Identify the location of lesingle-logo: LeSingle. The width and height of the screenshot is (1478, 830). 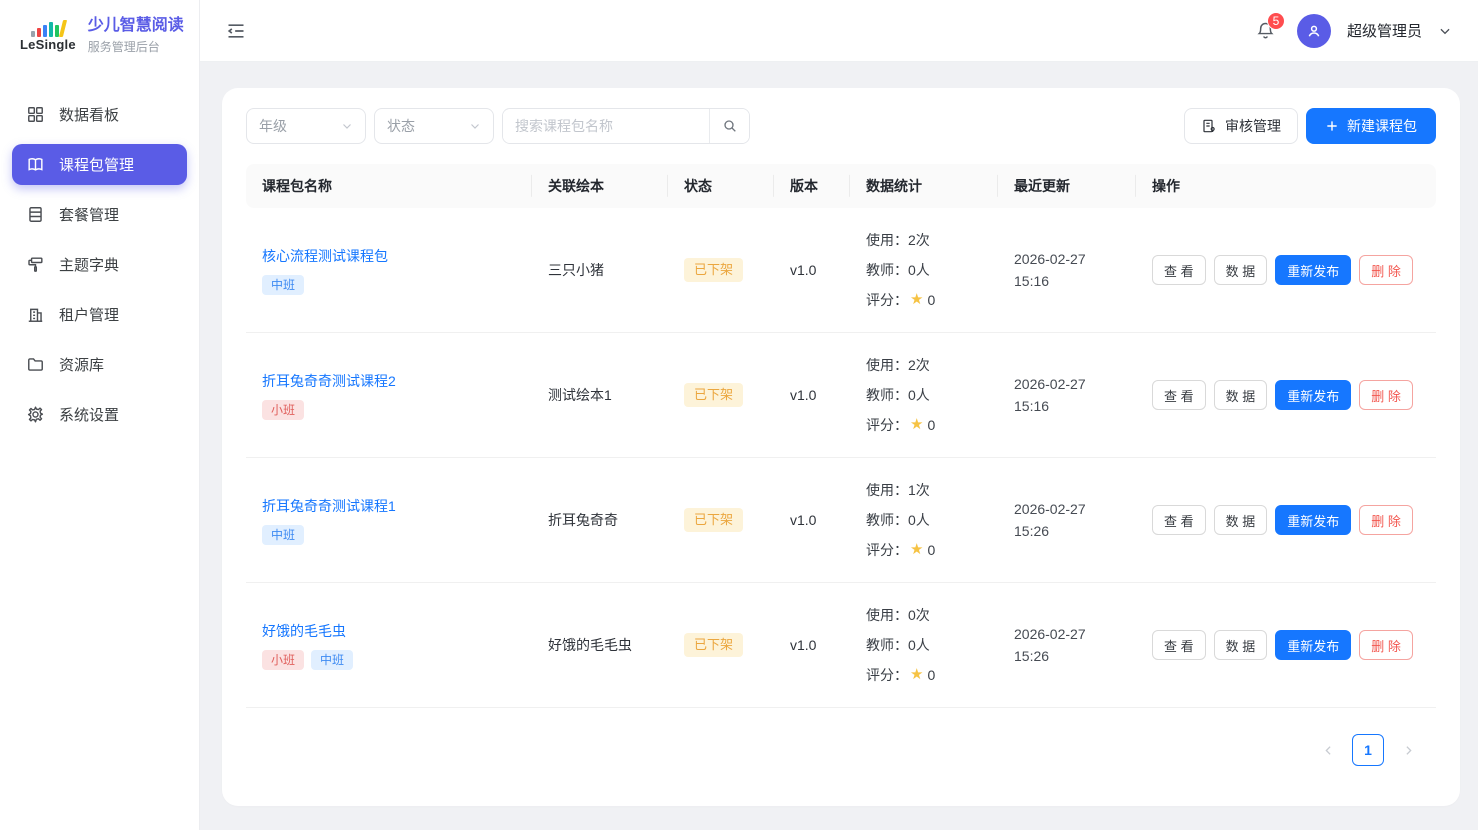
(48, 35).